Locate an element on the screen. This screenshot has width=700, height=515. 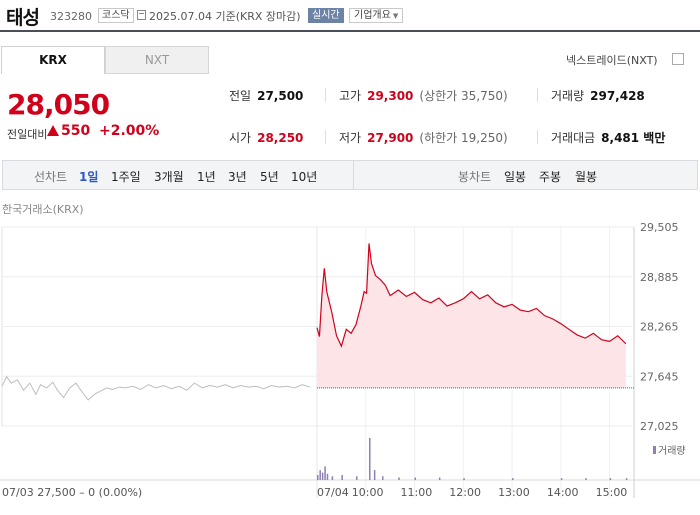
today-price-line is located at coordinates (471, 295).